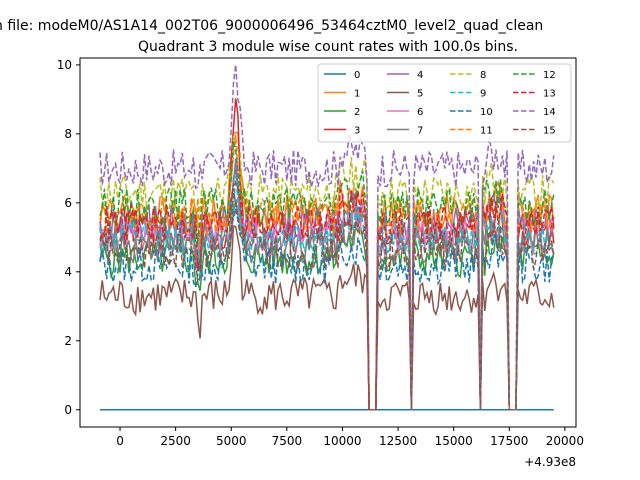 The image size is (640, 480). What do you see at coordinates (565, 441) in the screenshot?
I see `x-tick-label: 20000` at bounding box center [565, 441].